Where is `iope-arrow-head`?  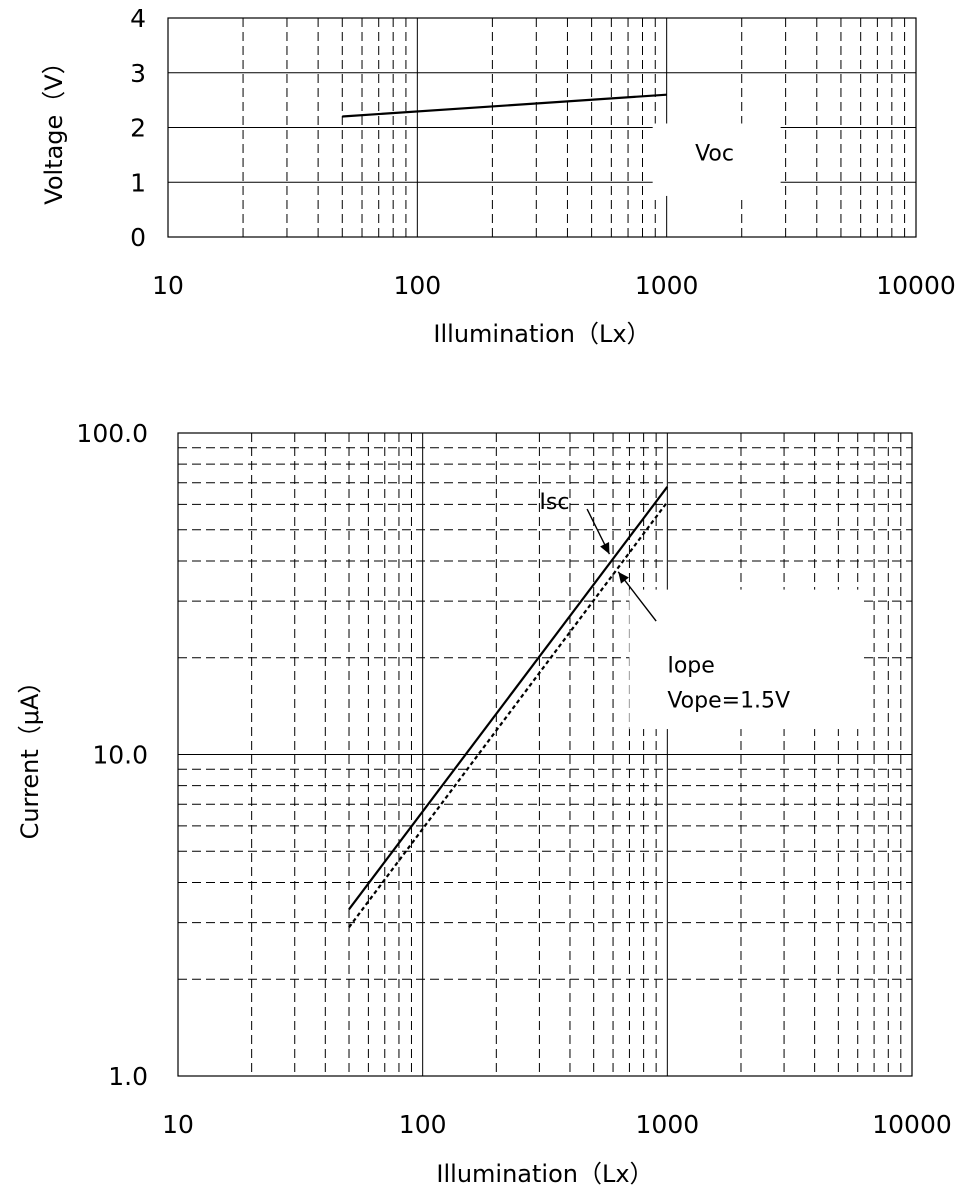 iope-arrow-head is located at coordinates (623, 577).